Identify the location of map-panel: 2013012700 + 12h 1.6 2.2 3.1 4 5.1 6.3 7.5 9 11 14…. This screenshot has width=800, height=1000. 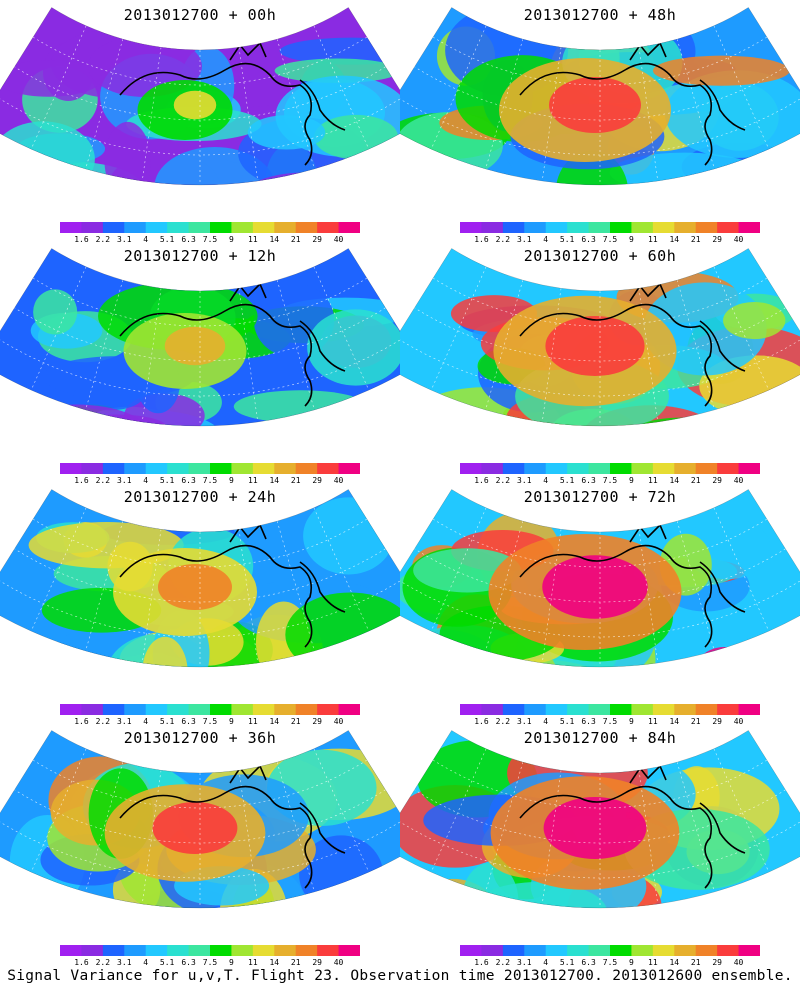
(200, 363).